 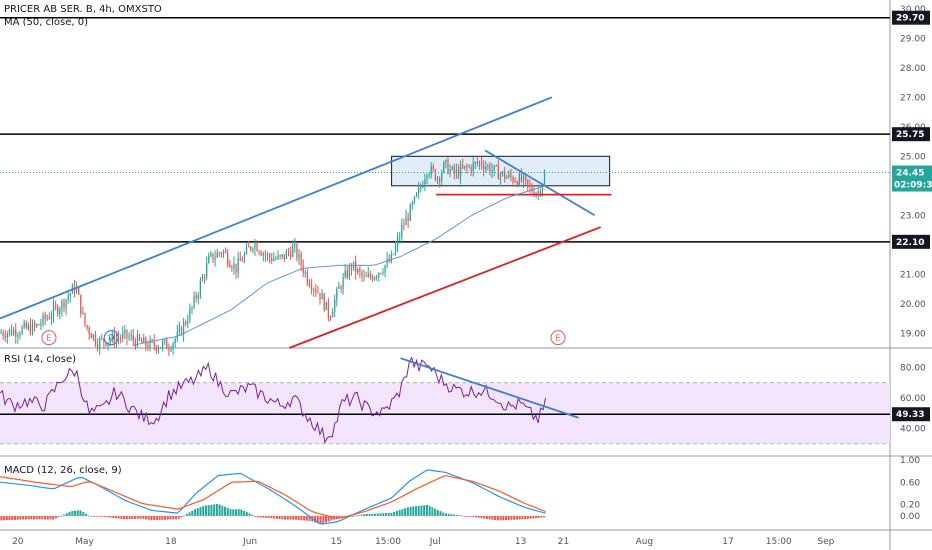 I want to click on macd-tick-label: 0.20, so click(x=910, y=506).